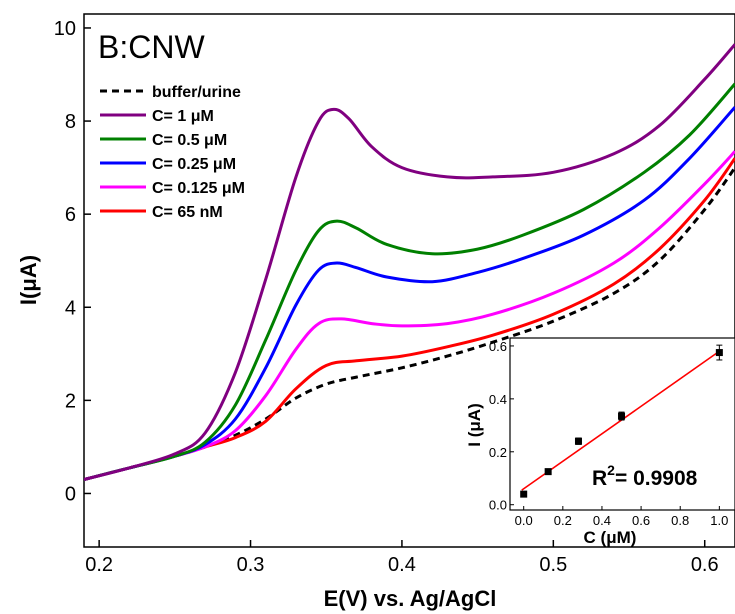  Describe the element at coordinates (70, 494) in the screenshot. I see `y-tick-label: 0` at that location.